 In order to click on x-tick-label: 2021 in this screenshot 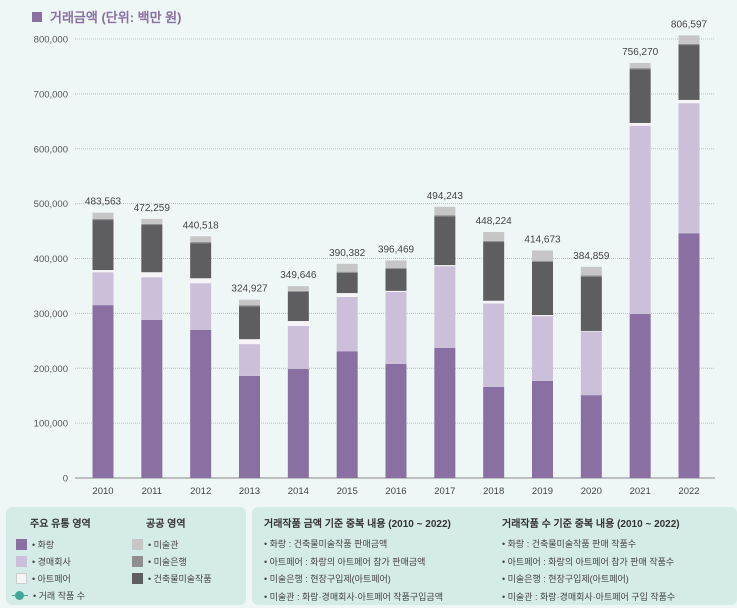, I will do `click(640, 491)`.